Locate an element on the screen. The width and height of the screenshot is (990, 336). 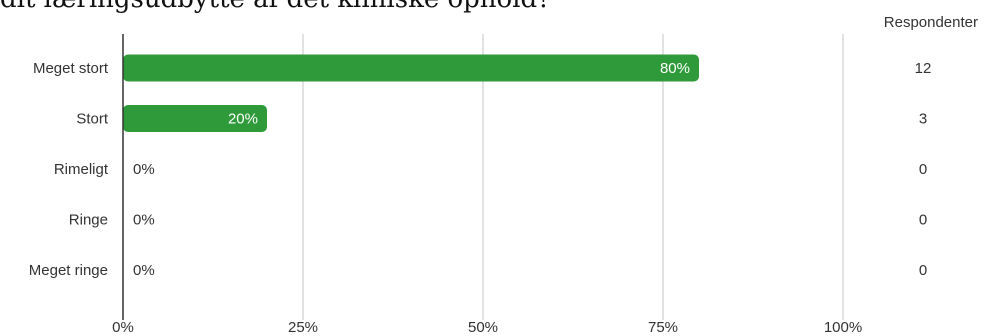
bar-data-label: 80% is located at coordinates (675, 68).